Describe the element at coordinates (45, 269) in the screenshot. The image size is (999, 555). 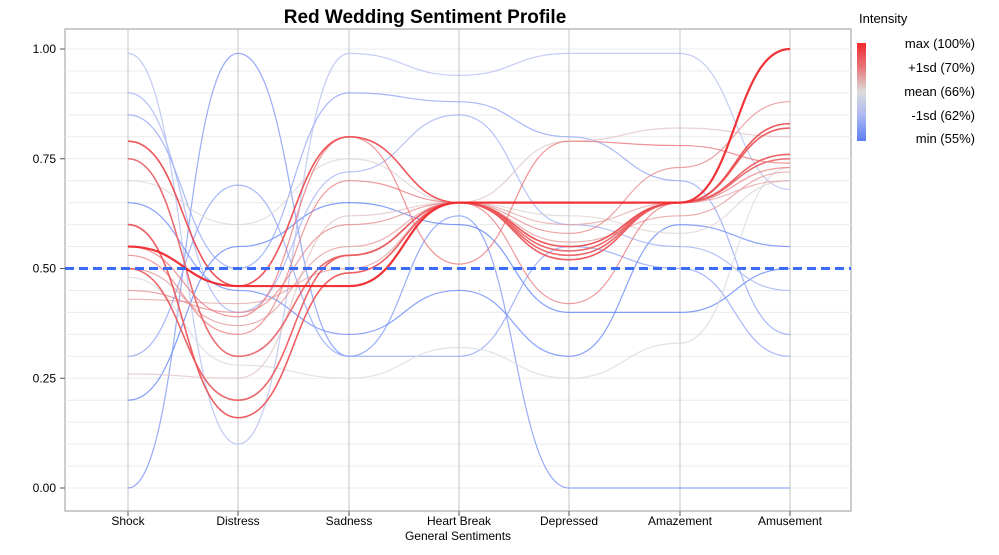
I see `y-tick-label: 0.50` at that location.